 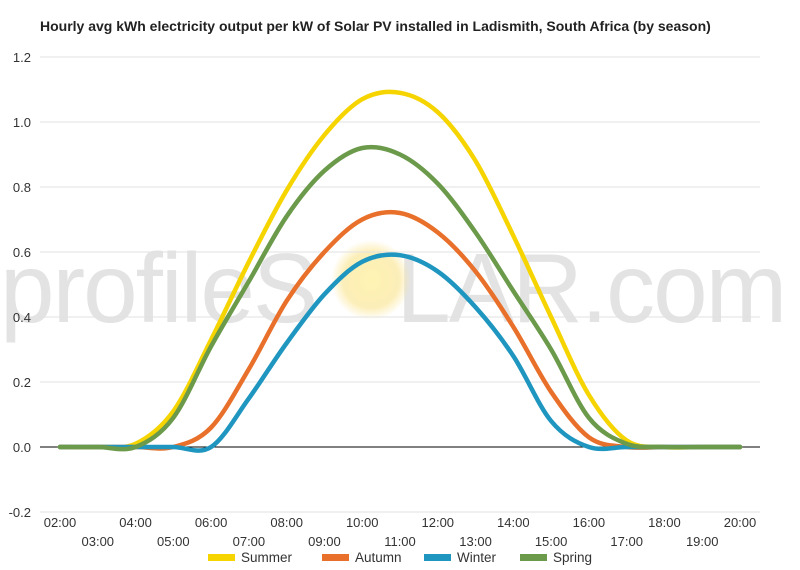 What do you see at coordinates (22, 317) in the screenshot?
I see `y-tick-label: 0.4` at bounding box center [22, 317].